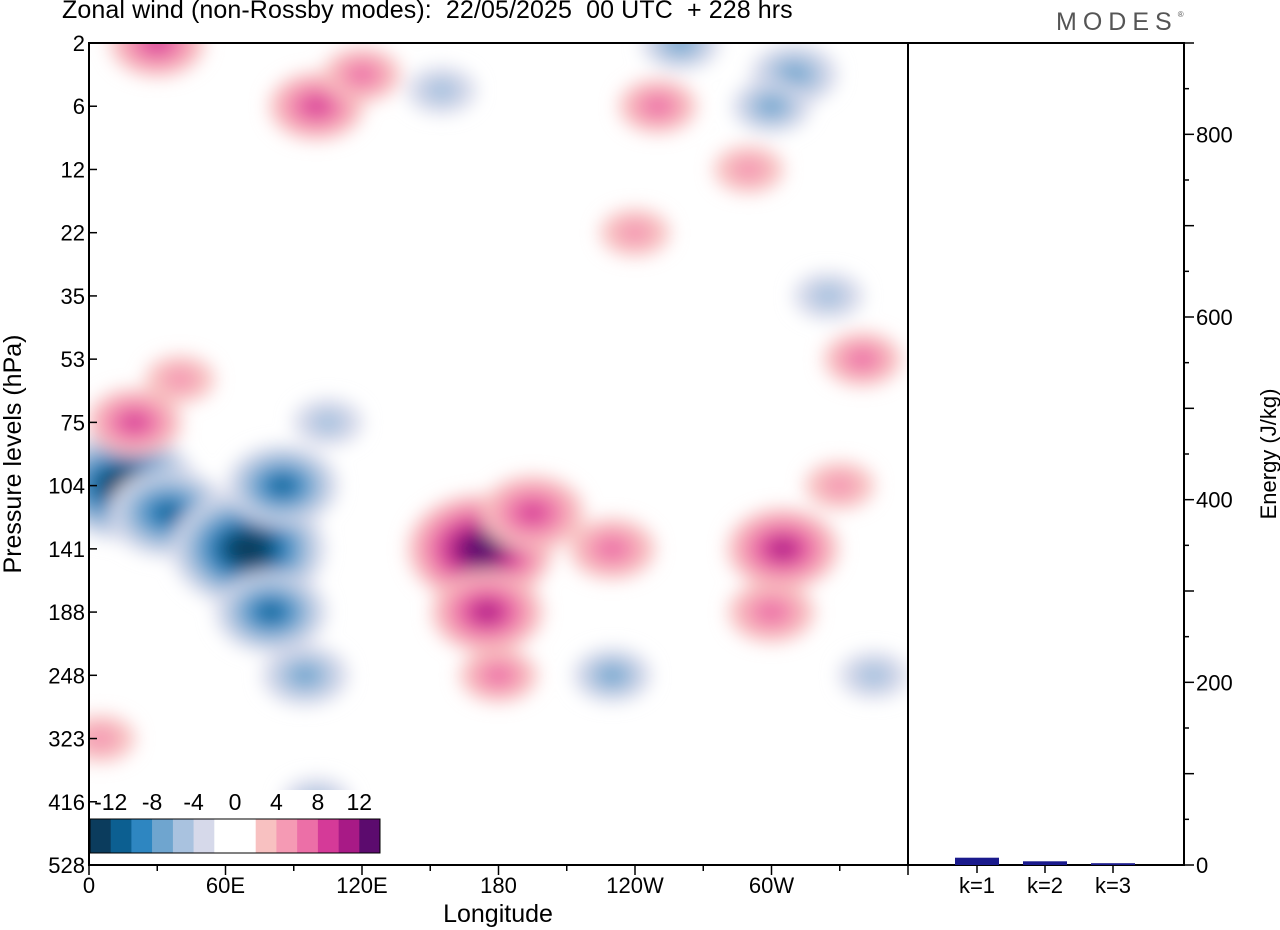  Describe the element at coordinates (66, 802) in the screenshot. I see `y-tick-label: 416` at that location.